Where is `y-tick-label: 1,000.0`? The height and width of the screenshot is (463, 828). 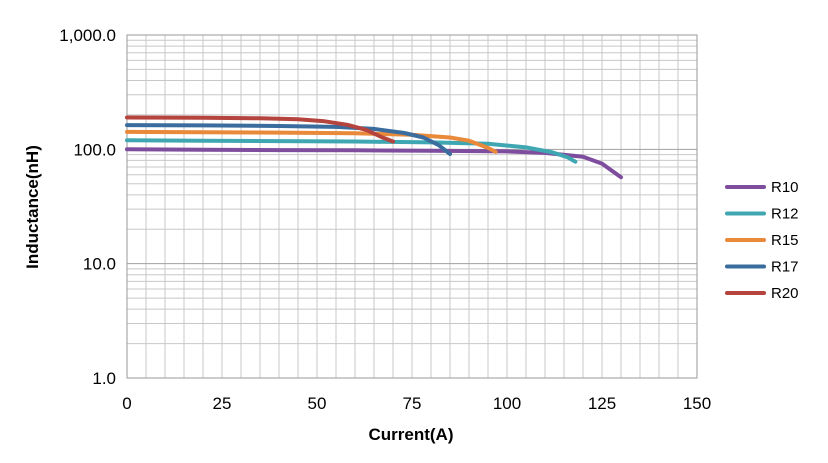 y-tick-label: 1,000.0 is located at coordinates (87, 35).